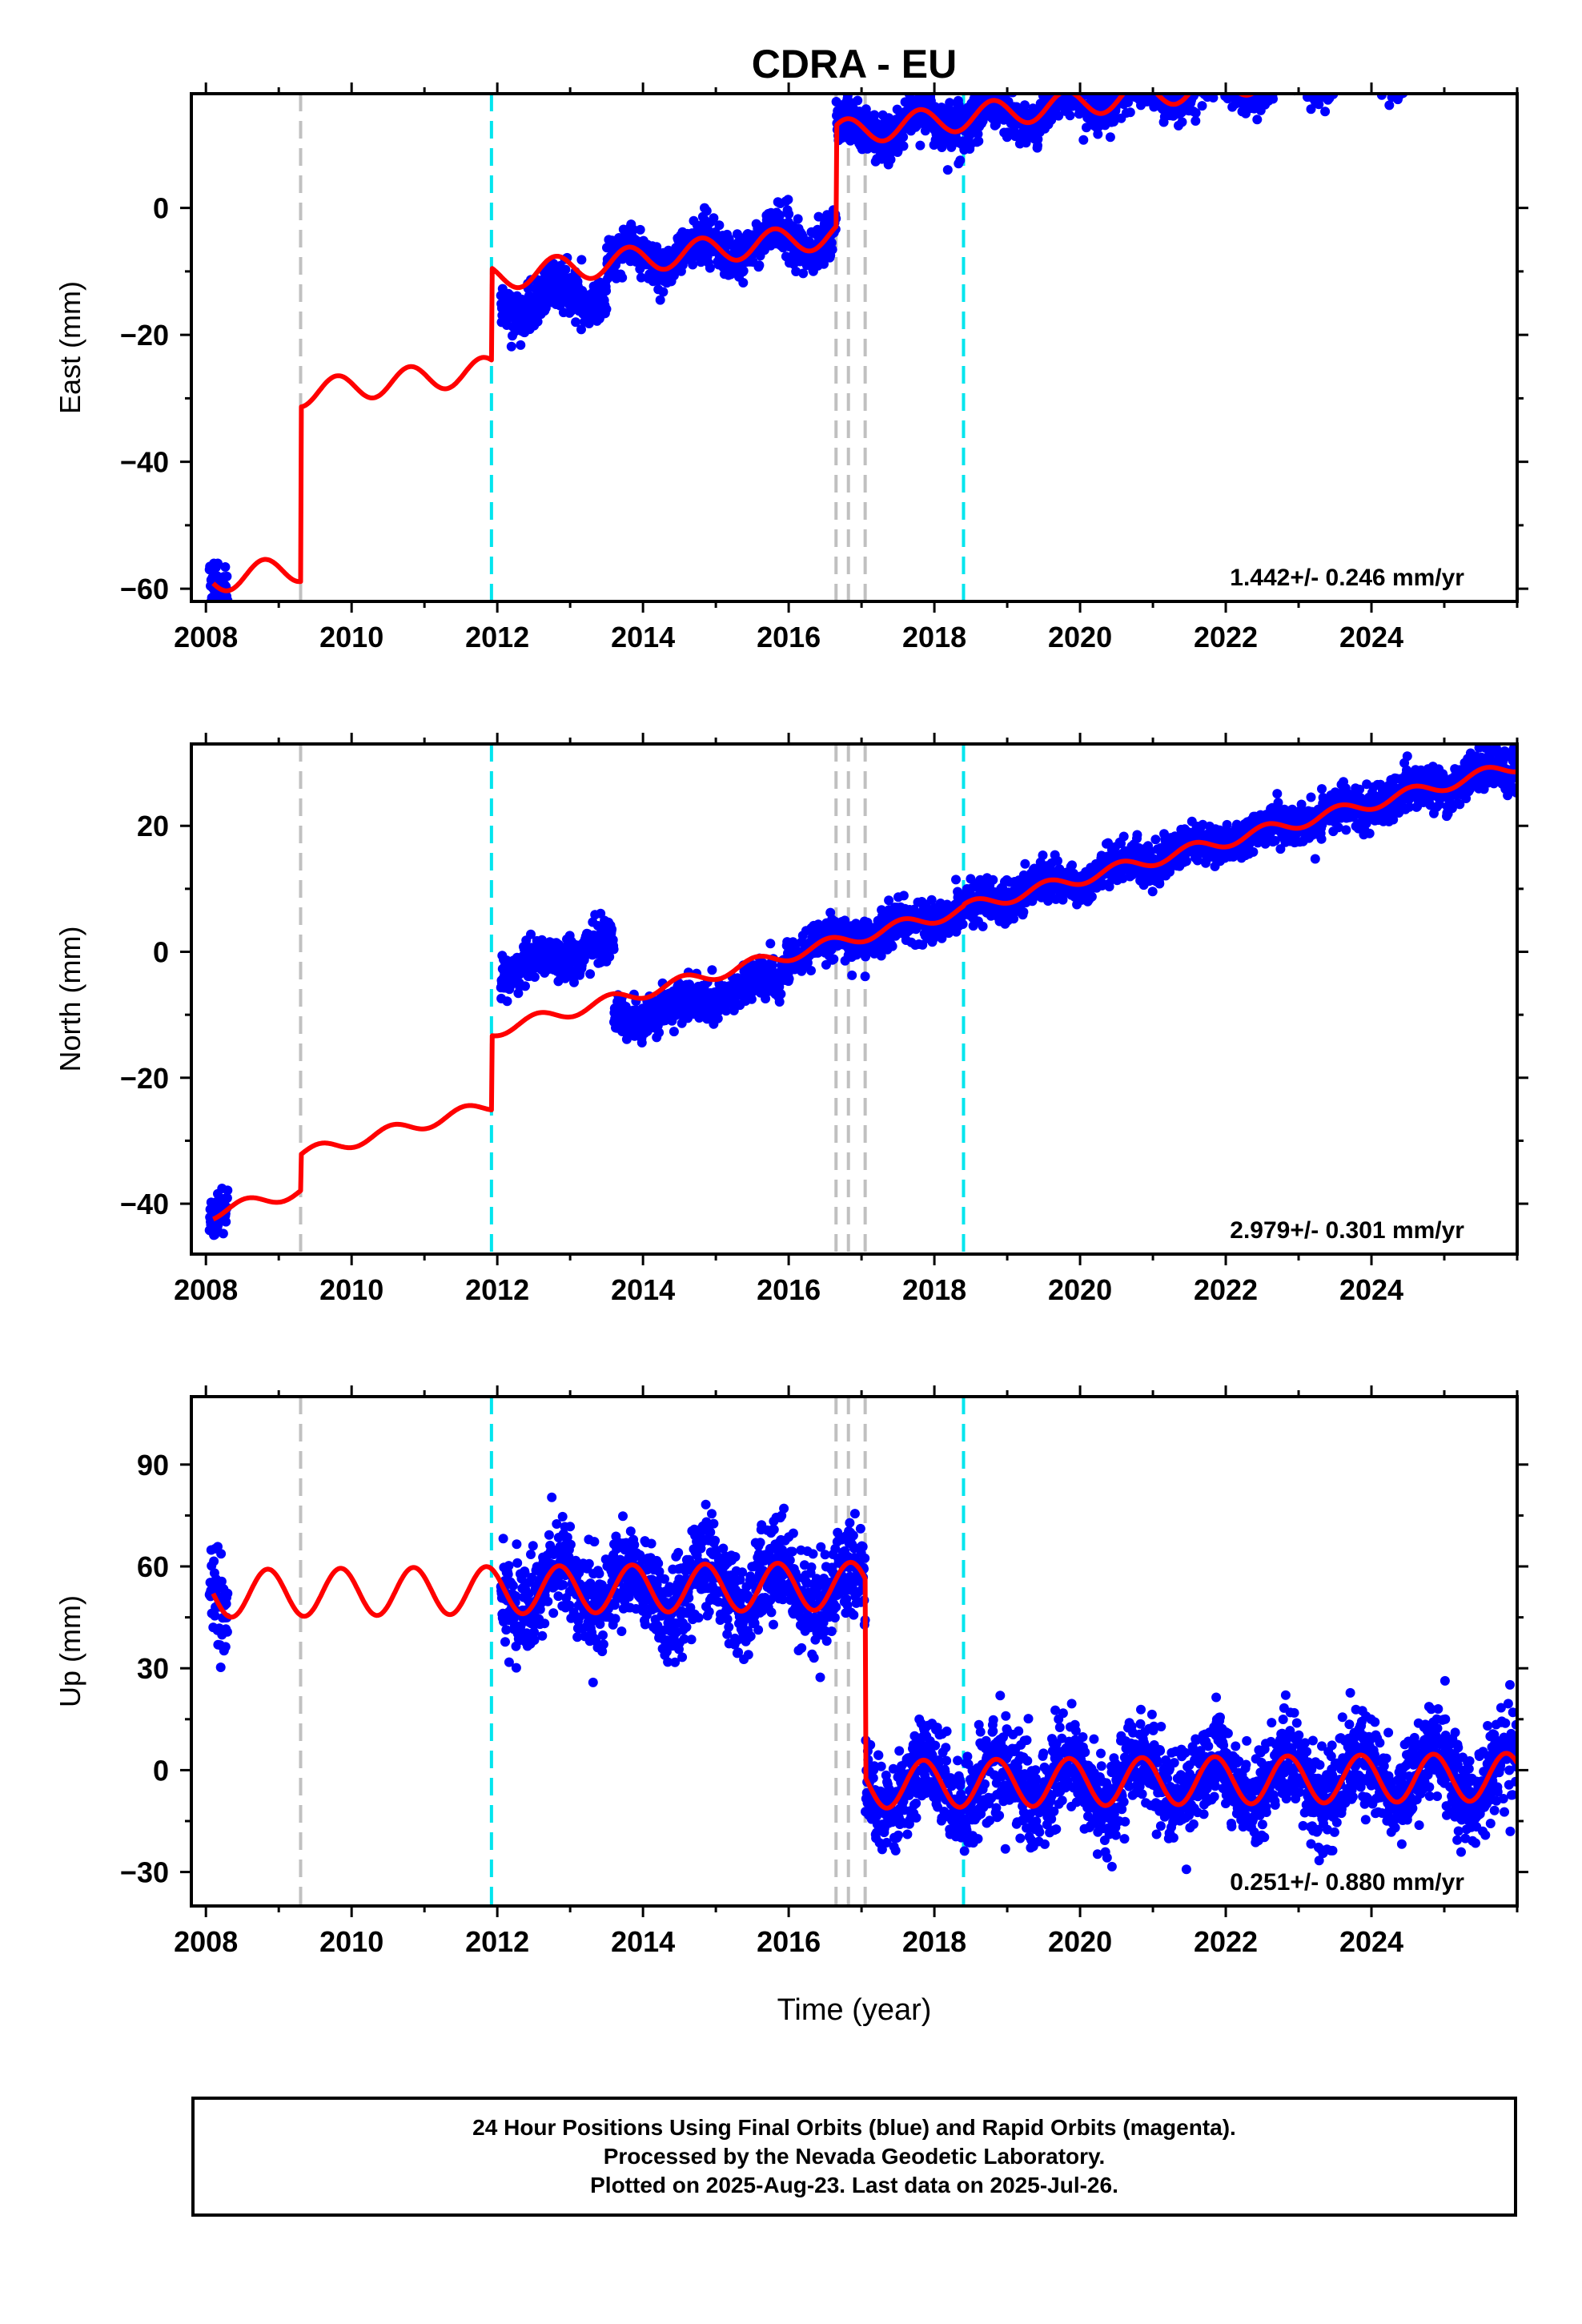 The width and height of the screenshot is (1582, 2324). Describe the element at coordinates (497, 637) in the screenshot. I see `x-tick-label: 2012` at that location.